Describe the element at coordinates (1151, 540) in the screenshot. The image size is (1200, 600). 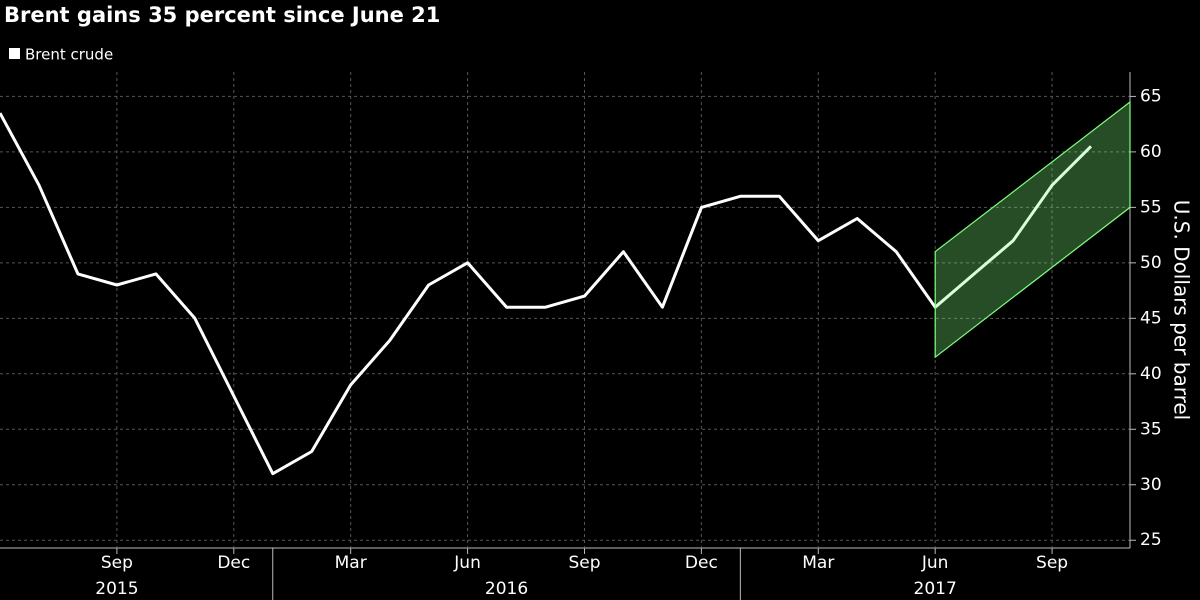
I see `y-tick-label: 25` at that location.